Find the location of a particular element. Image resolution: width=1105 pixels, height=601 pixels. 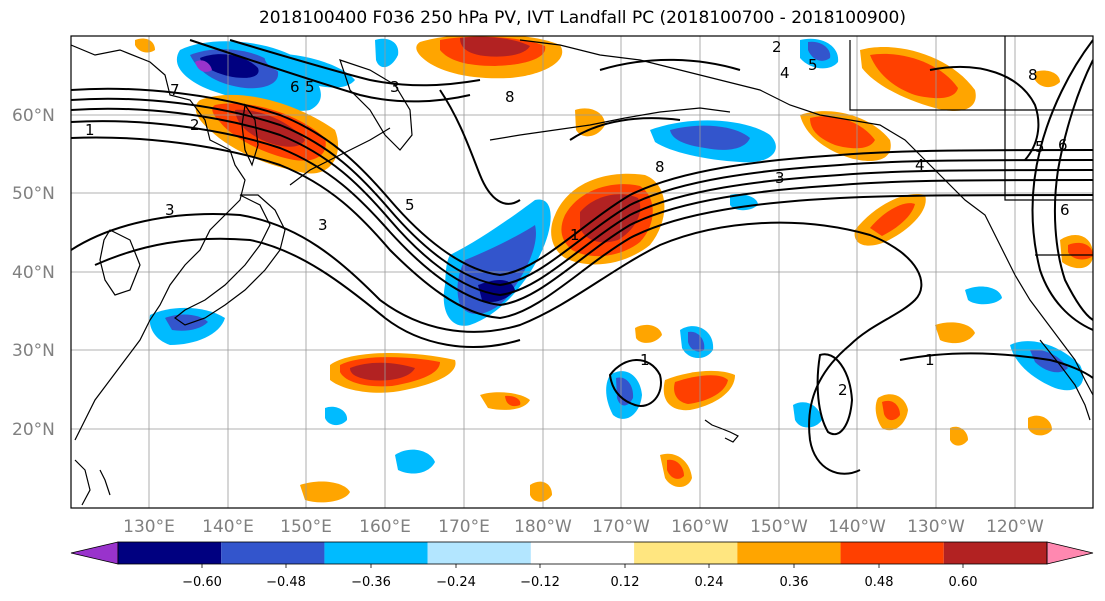

positive-anomaly-mid-small-core is located at coordinates (513, 401).